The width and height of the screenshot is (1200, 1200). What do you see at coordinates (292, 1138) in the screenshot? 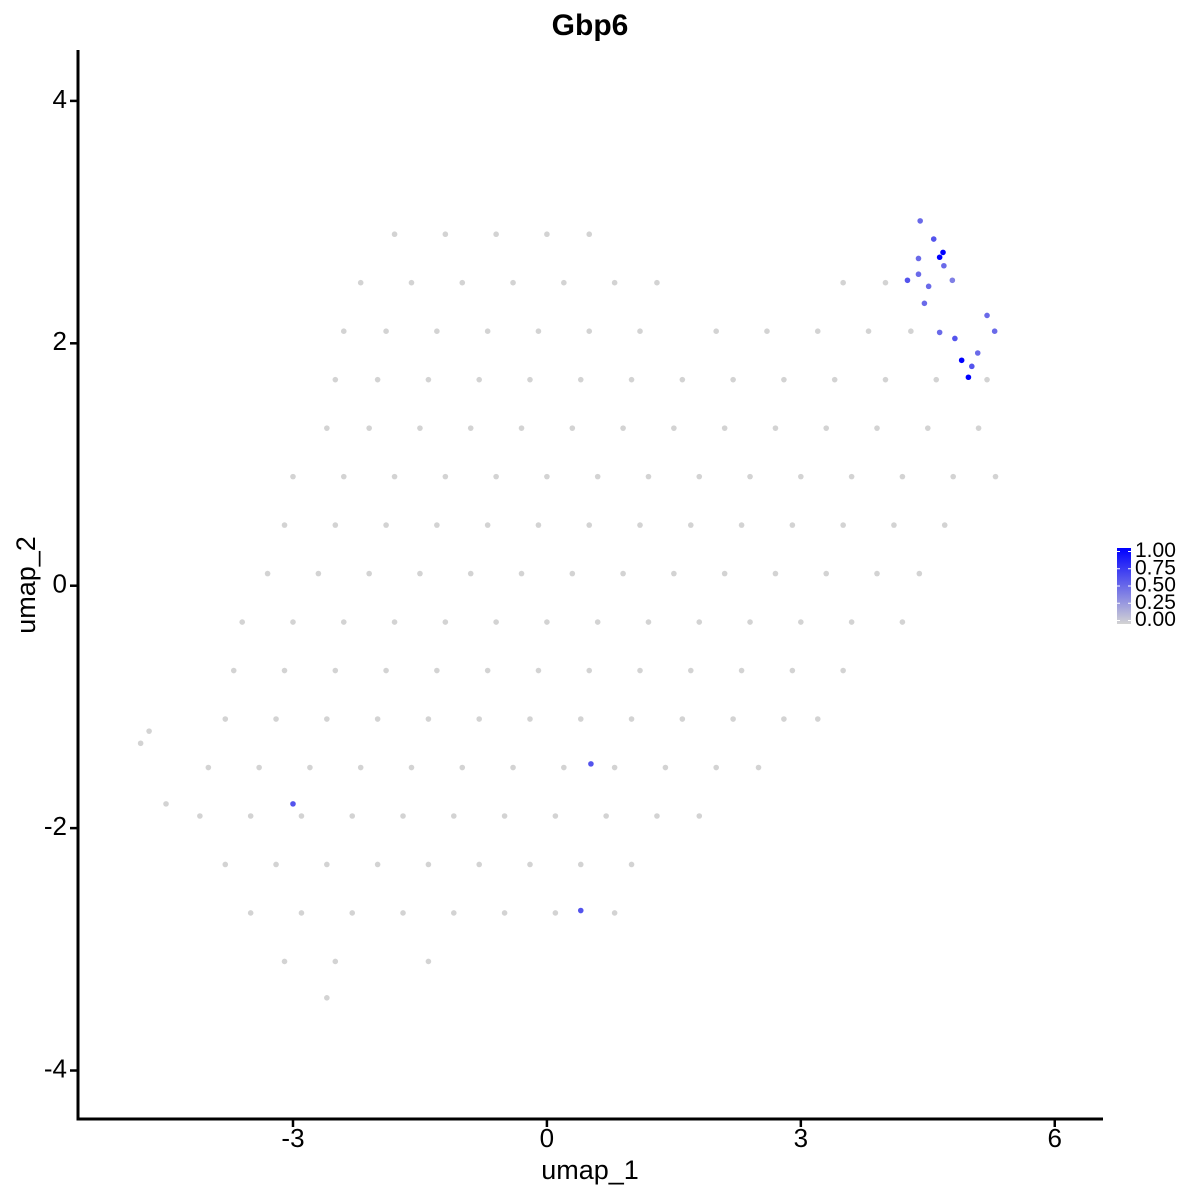
I see `x-tick-label: -3` at bounding box center [292, 1138].